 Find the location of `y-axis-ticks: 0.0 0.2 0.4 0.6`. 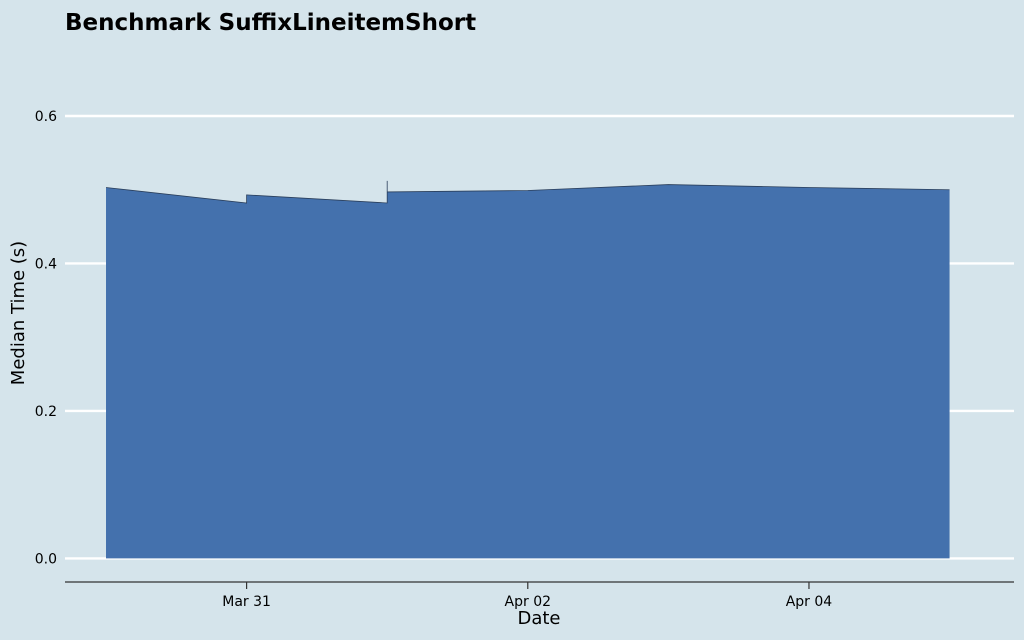

y-axis-ticks: 0.0 0.2 0.4 0.6 is located at coordinates (46, 338).